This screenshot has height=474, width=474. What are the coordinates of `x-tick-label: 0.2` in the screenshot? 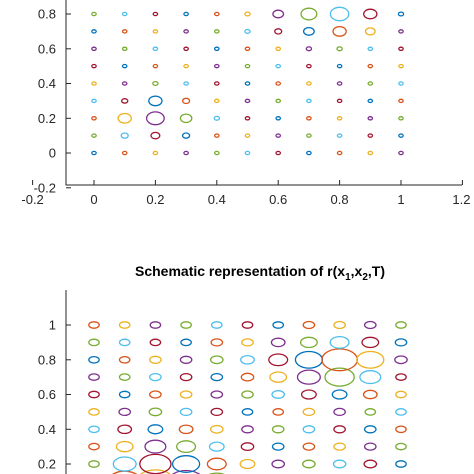 It's located at (155, 199).